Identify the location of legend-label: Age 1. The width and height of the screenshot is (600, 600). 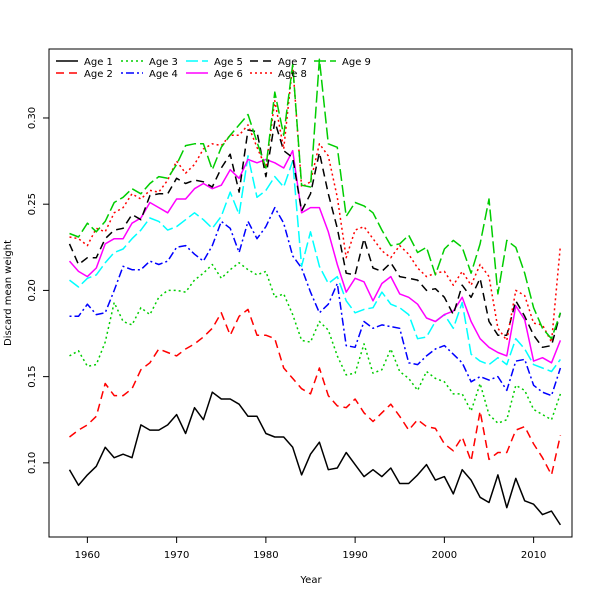
(98, 62).